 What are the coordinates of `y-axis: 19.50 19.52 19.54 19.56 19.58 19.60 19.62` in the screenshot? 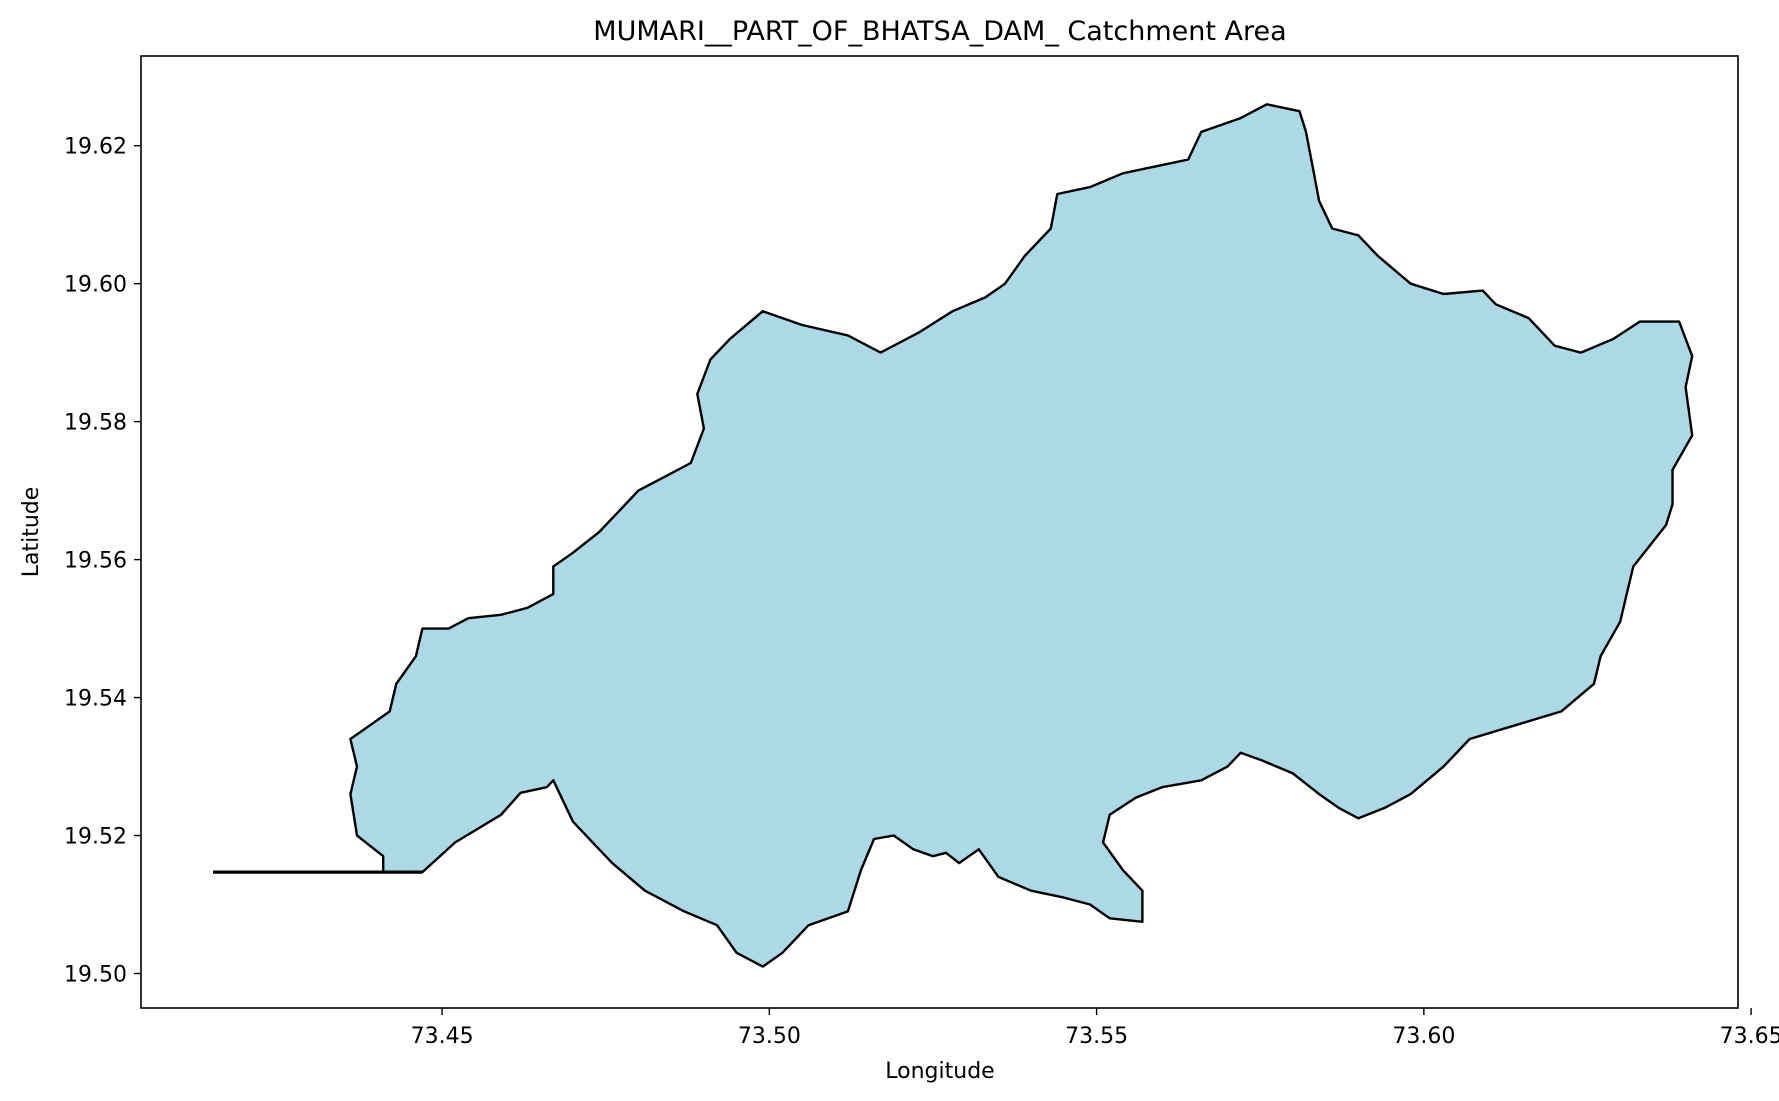 It's located at (102, 561).